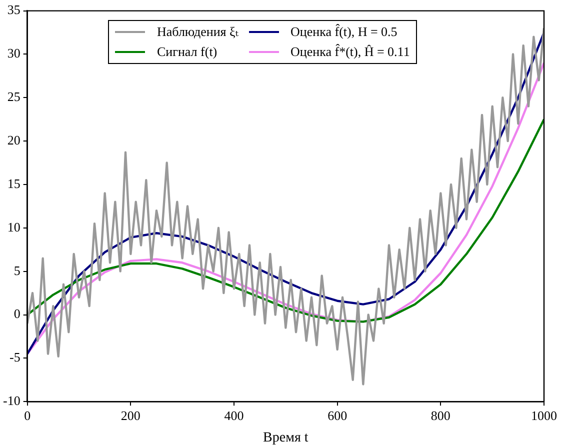  I want to click on y-tick-label: -10, so click(11, 400).